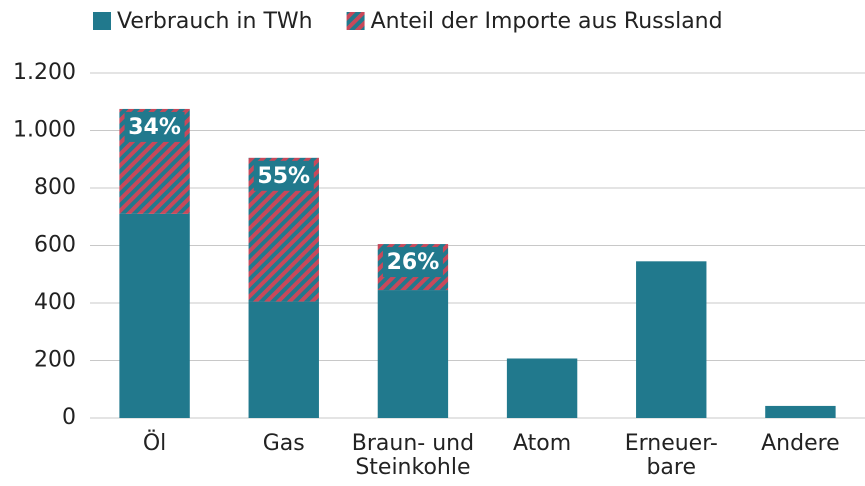 The height and width of the screenshot is (486, 865). What do you see at coordinates (69, 417) in the screenshot?
I see `y-tick-label: 0` at bounding box center [69, 417].